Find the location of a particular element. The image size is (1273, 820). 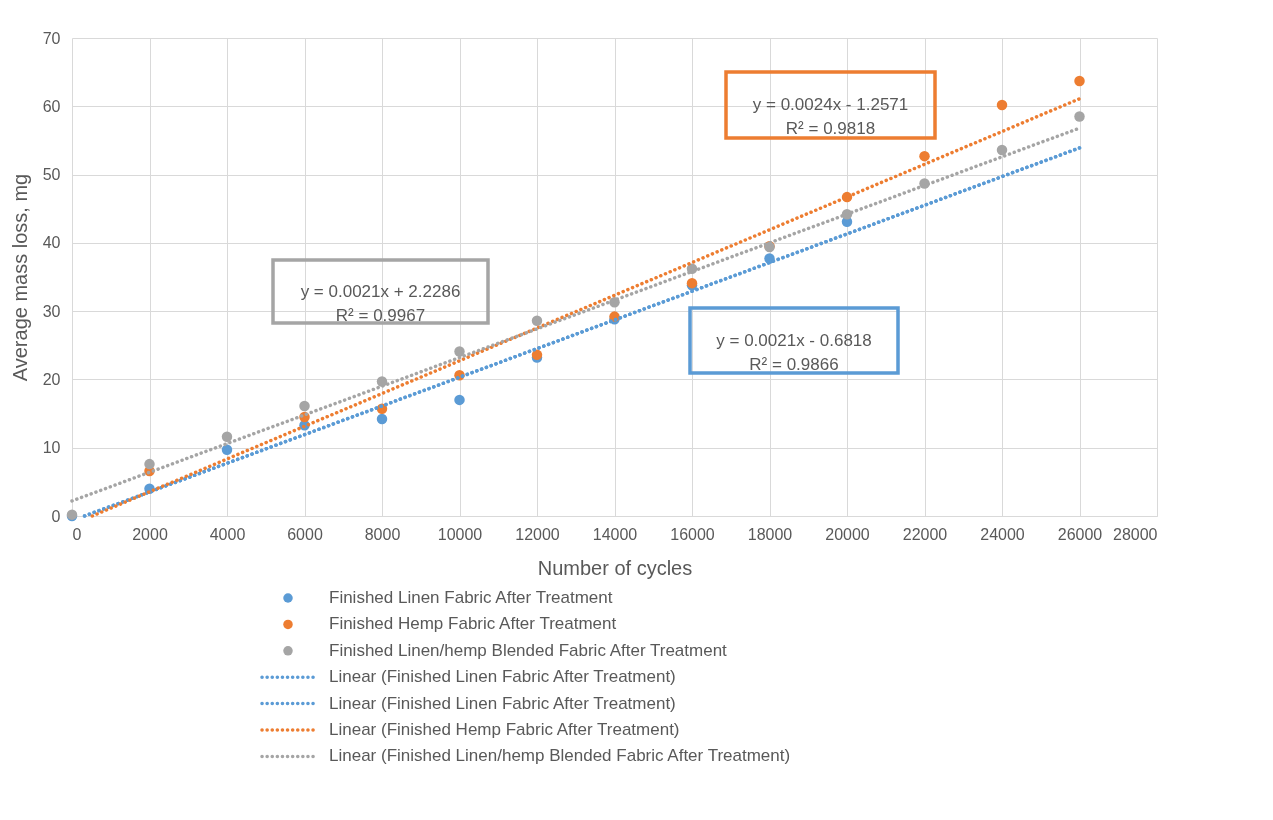

y-tick-label: 10 is located at coordinates (51, 448).